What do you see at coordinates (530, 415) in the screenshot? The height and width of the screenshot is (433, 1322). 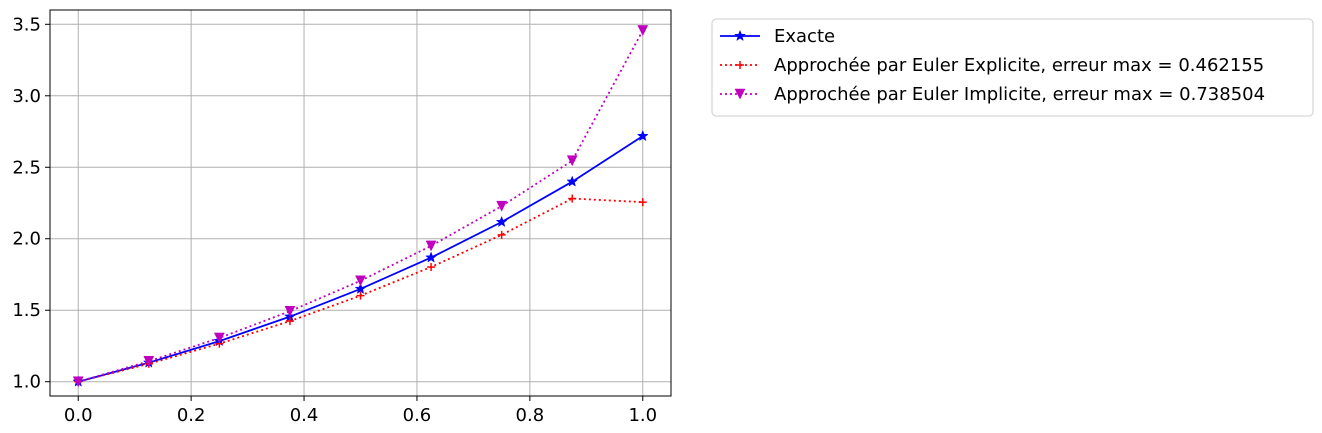 I see `x-tick-label: 0.8` at bounding box center [530, 415].